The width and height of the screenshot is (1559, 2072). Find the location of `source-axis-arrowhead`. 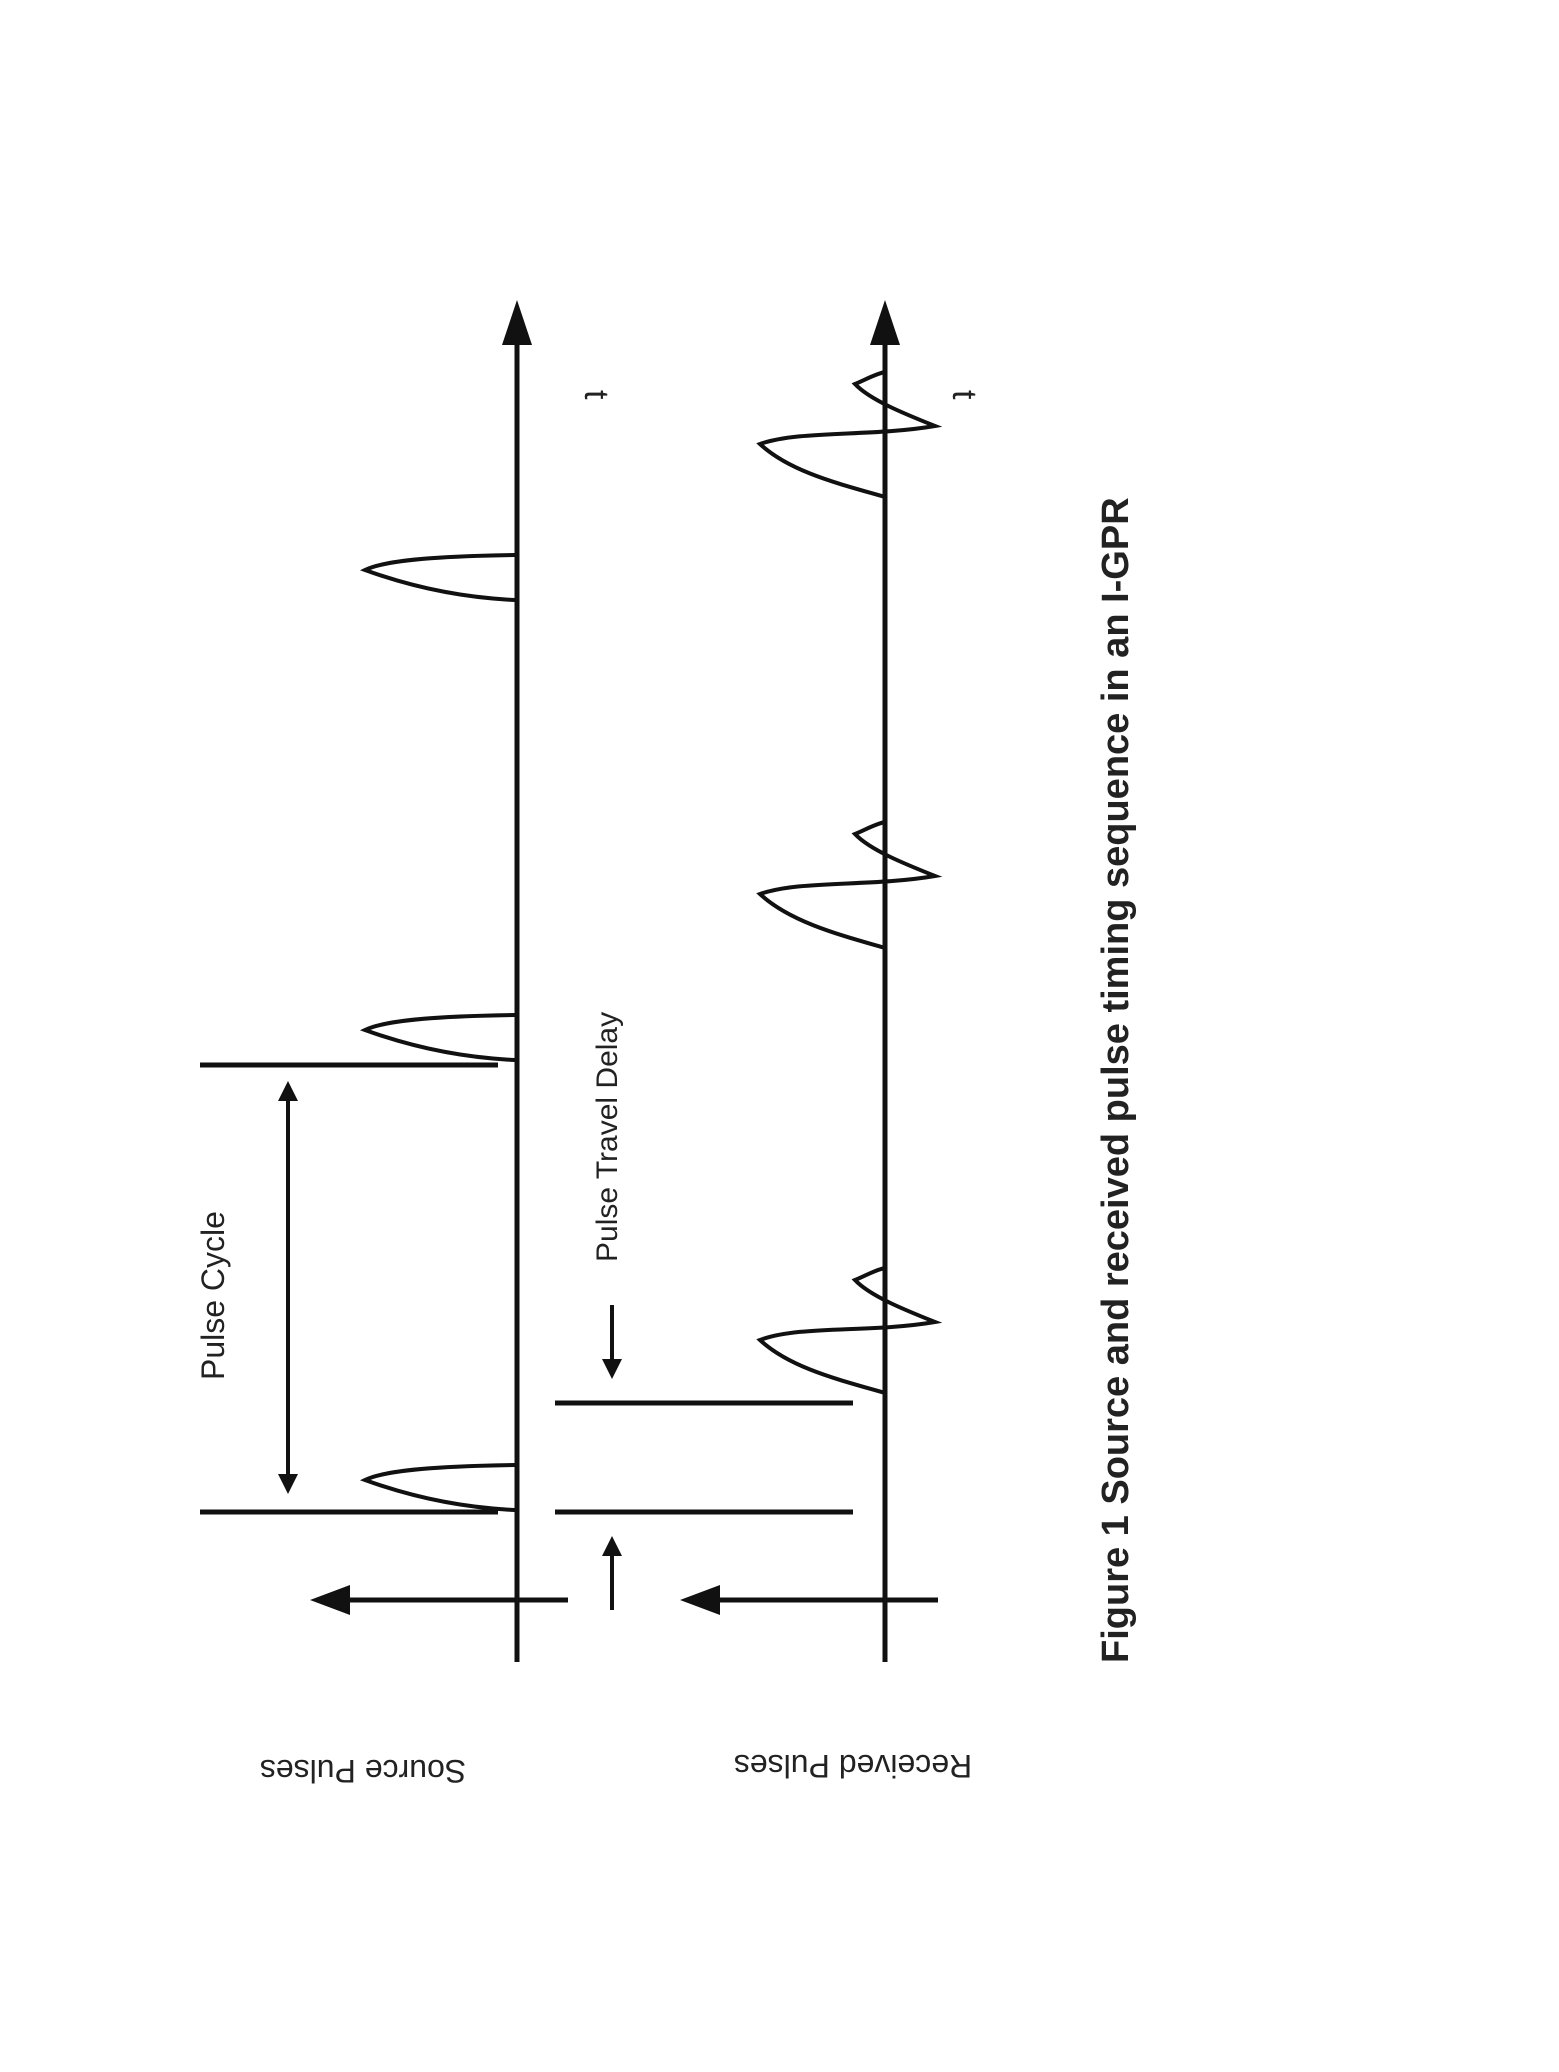

source-axis-arrowhead is located at coordinates (517, 322).